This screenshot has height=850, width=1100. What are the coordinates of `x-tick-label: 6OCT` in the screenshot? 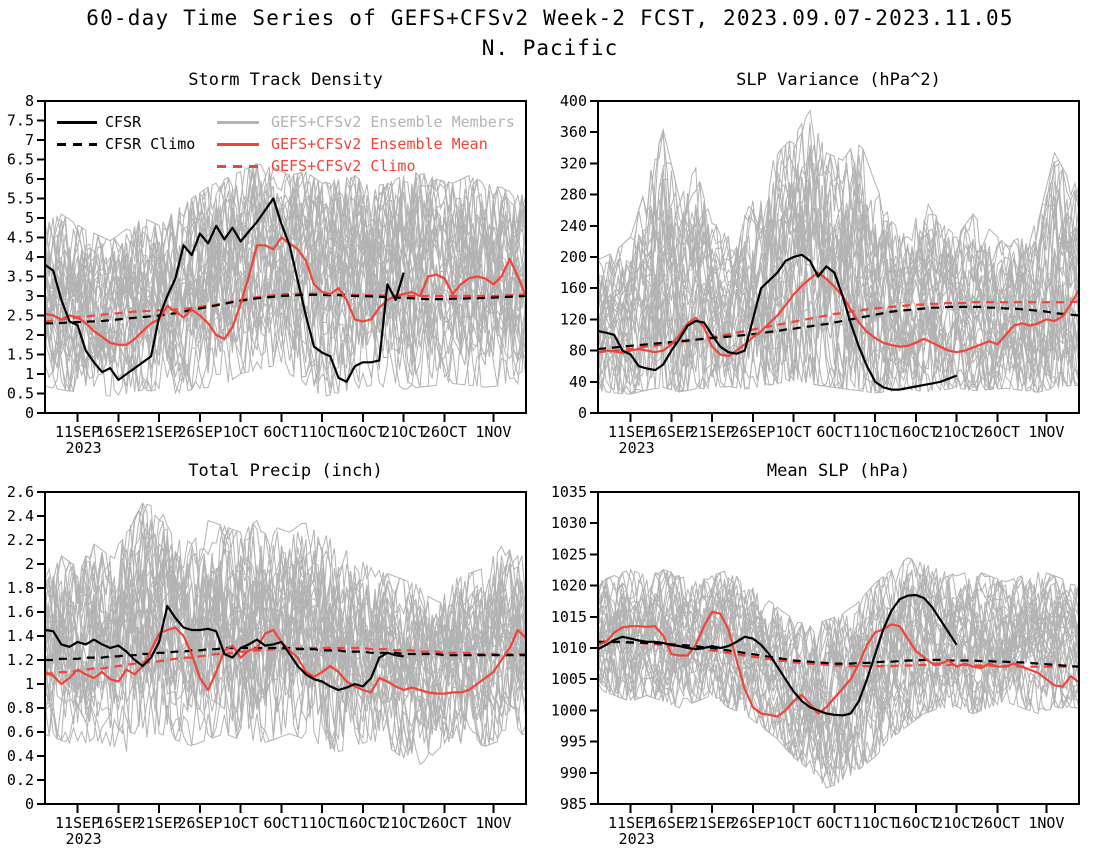 It's located at (281, 432).